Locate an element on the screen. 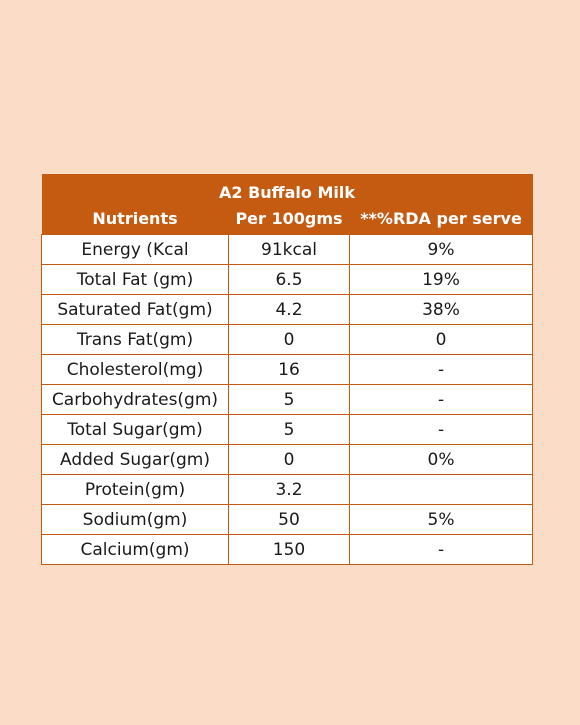 The image size is (580, 725). table-header-row: Nutrients Per 100gms **%RDA per serve is located at coordinates (287, 218).